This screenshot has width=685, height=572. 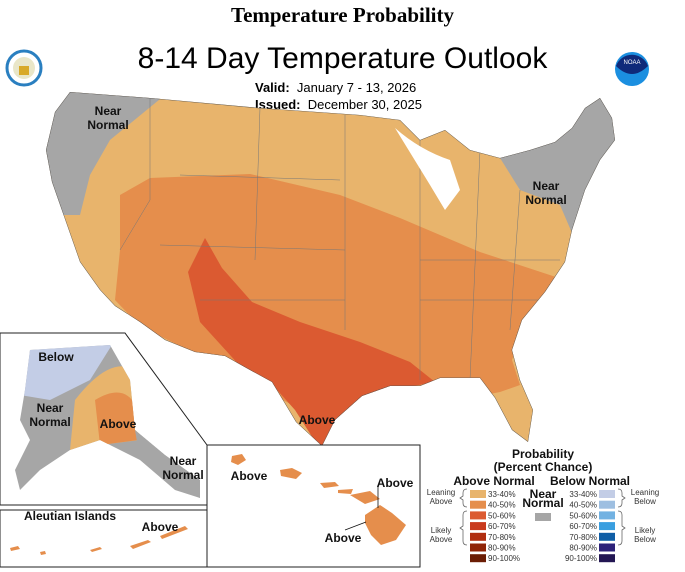 I want to click on legend-below-range: 80-90%, so click(x=583, y=548).